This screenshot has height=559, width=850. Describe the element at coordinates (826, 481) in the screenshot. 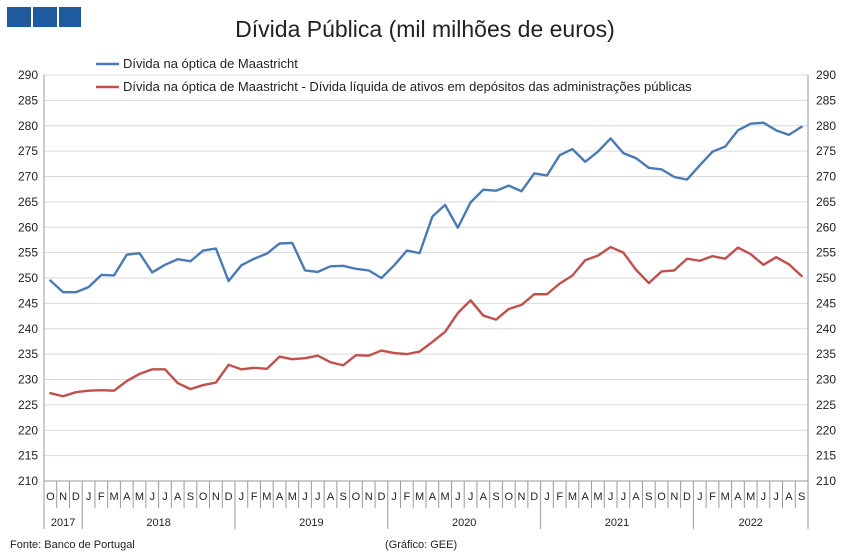

I see `y-tick-label-right: 210` at that location.